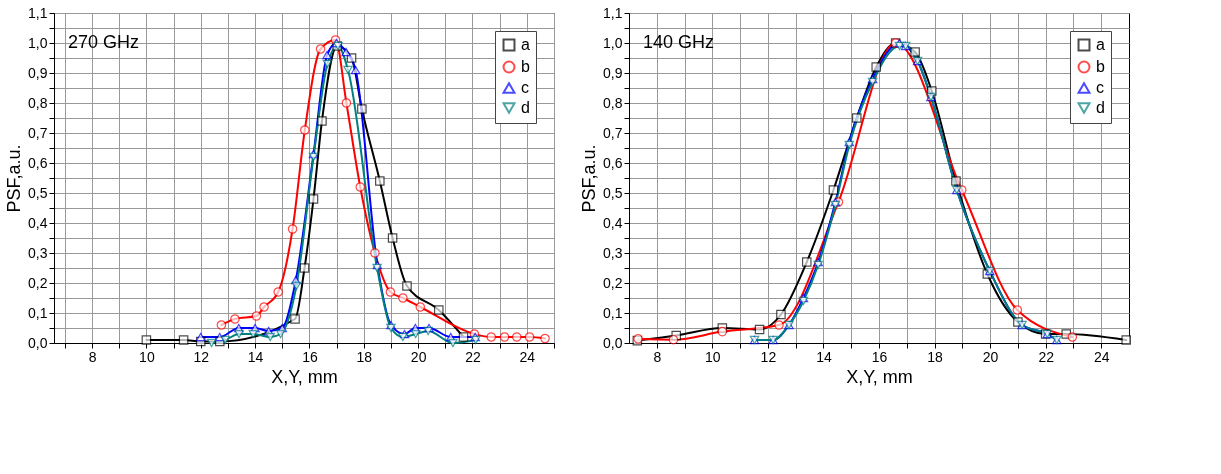  Describe the element at coordinates (679, 42) in the screenshot. I see `annotation: 140 GHz` at that location.